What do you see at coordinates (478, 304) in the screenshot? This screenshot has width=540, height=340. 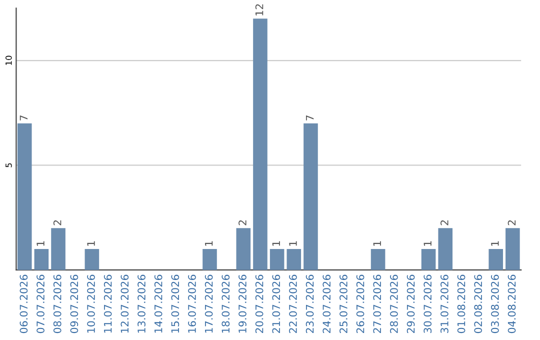 I see `x-tick-label: 02.08.2026` at bounding box center [478, 304].